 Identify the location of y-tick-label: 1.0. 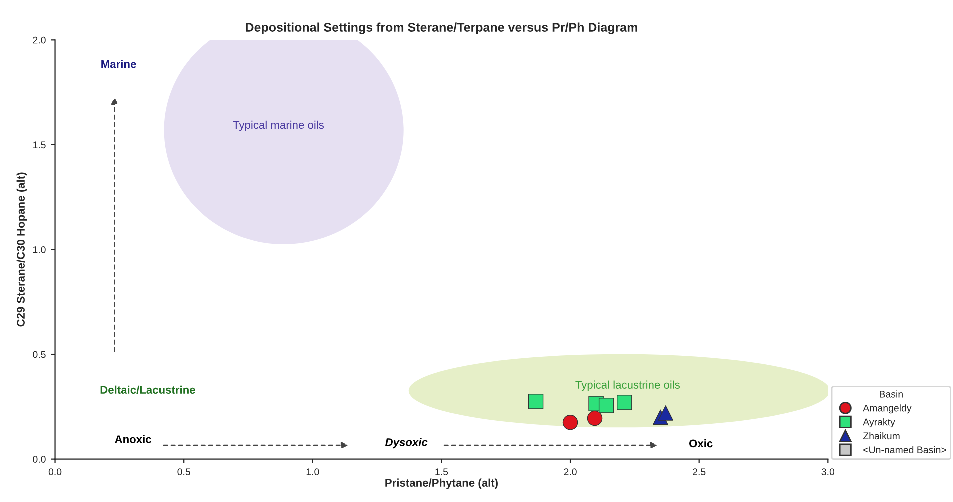
(39, 250).